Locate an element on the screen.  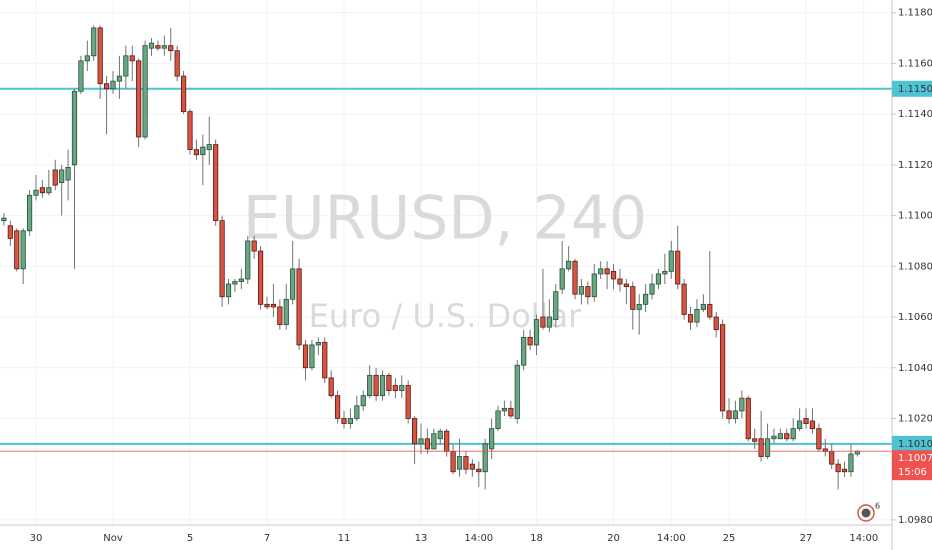
level-label: 1.11500 is located at coordinates (915, 89).